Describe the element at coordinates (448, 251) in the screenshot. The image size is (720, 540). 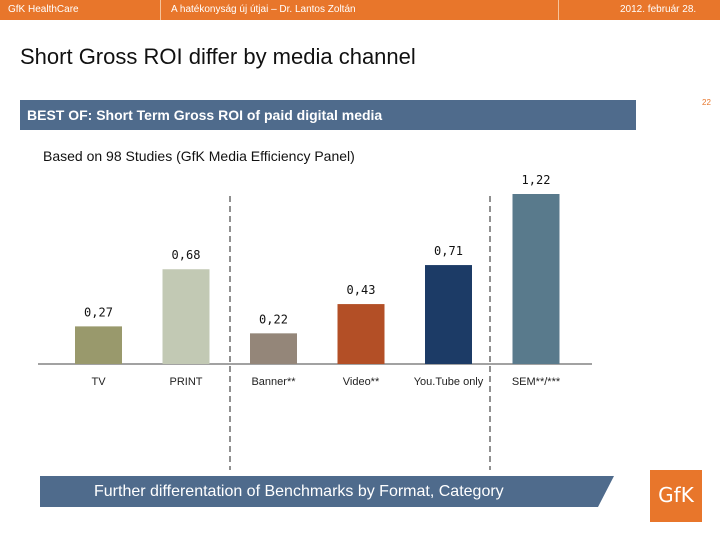
I see `data-label: 0,71` at that location.